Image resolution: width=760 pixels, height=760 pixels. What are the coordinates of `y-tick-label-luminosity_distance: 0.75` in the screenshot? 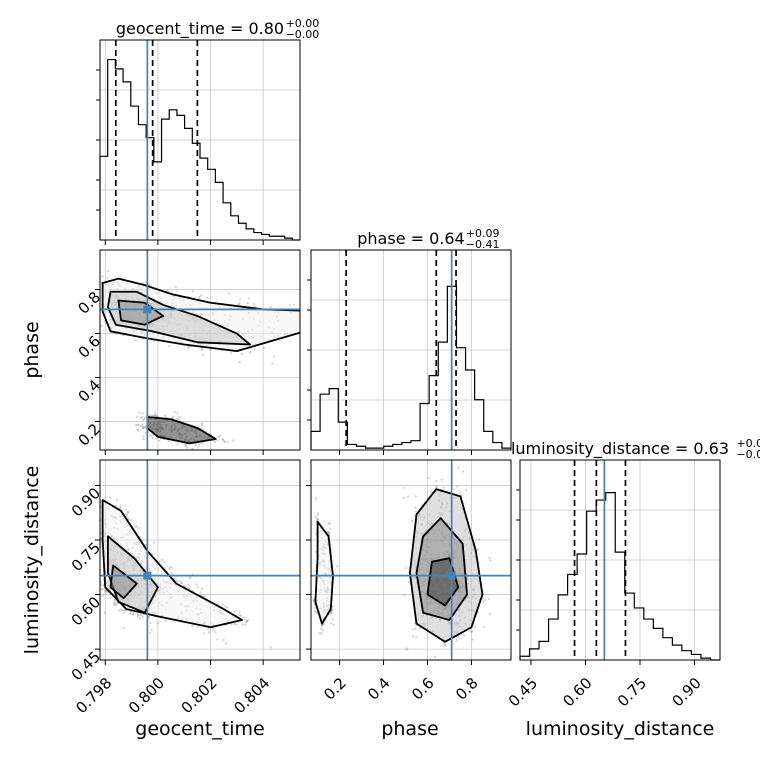 It's located at (86, 557).